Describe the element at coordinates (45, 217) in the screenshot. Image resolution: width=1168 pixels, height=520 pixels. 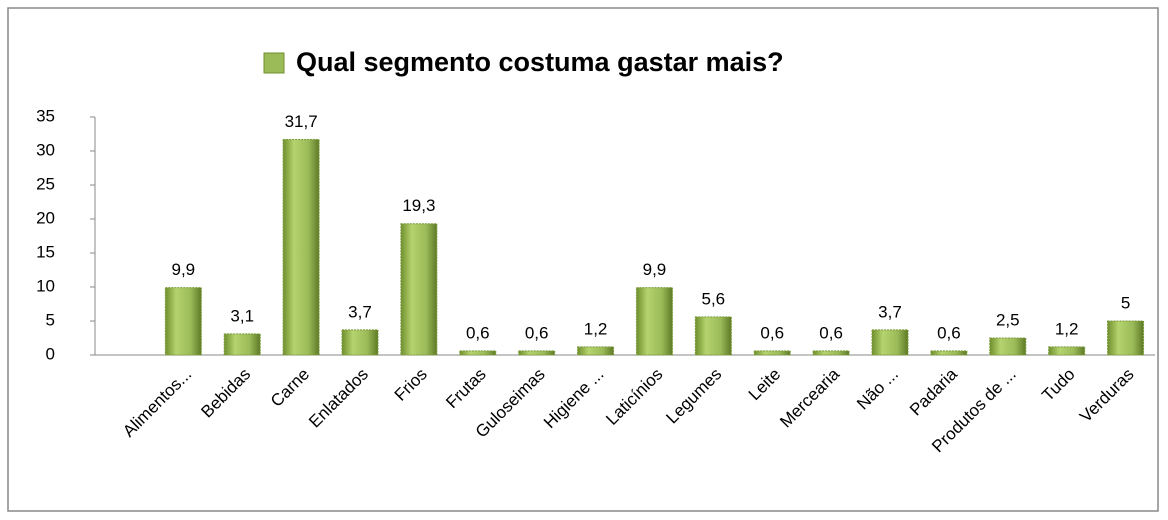
I see `y-tick-label: 20` at that location.